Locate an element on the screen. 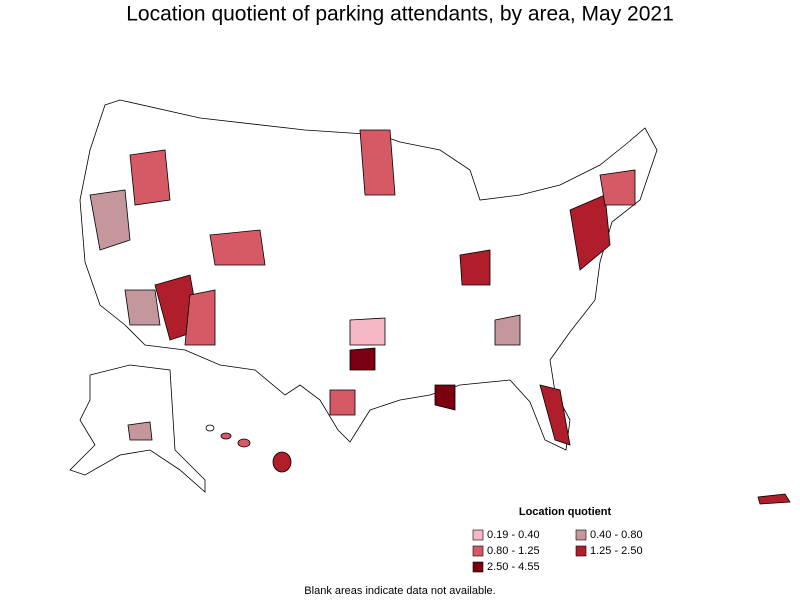  puerto-rico is located at coordinates (774, 499).